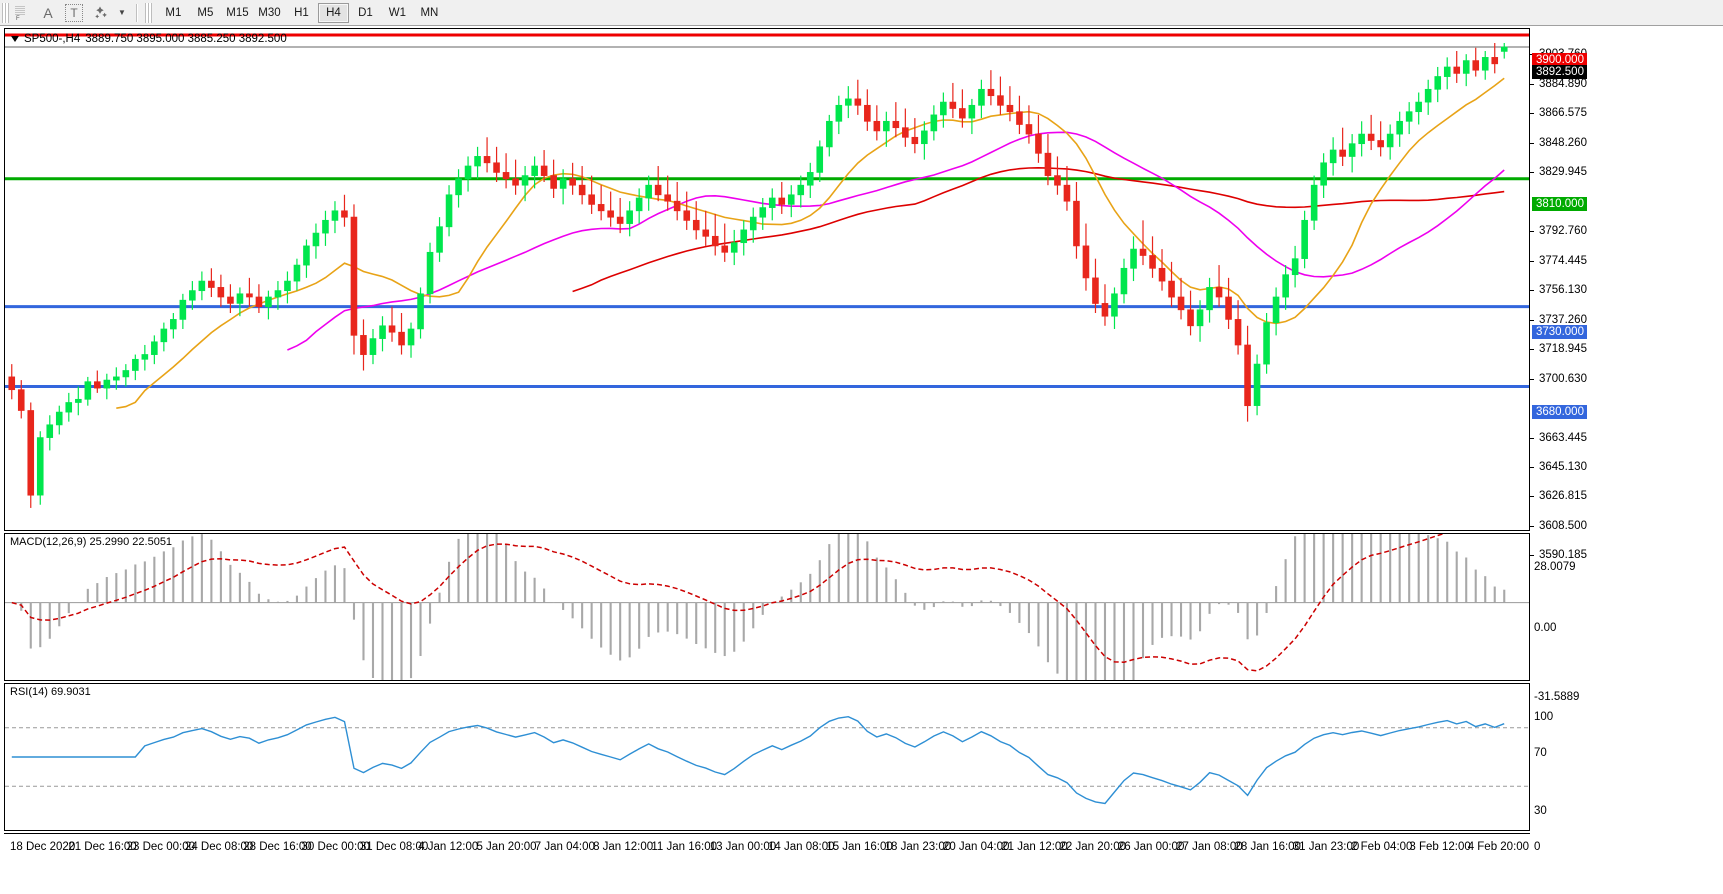  I want to click on price-label-support-3680: 3680.000, so click(1559, 411).